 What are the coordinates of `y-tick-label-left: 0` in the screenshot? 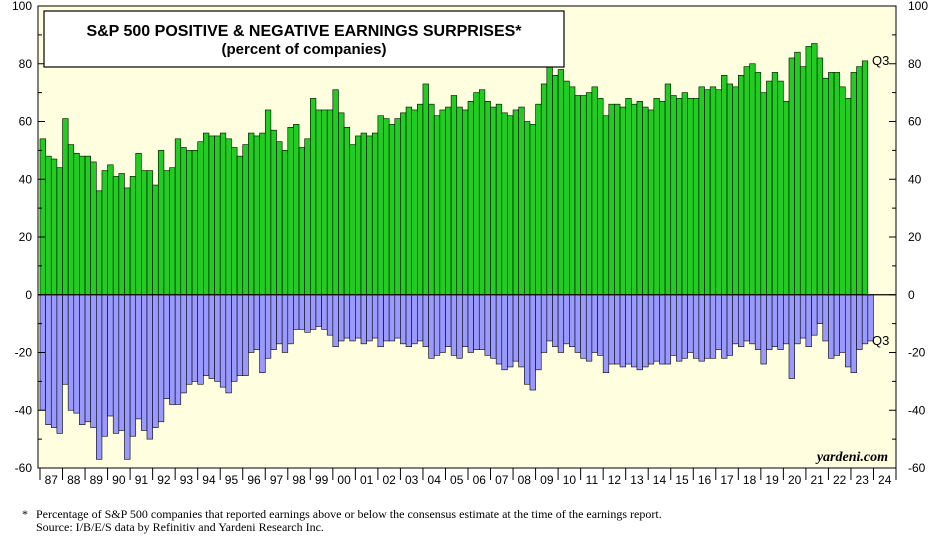 It's located at (28, 295).